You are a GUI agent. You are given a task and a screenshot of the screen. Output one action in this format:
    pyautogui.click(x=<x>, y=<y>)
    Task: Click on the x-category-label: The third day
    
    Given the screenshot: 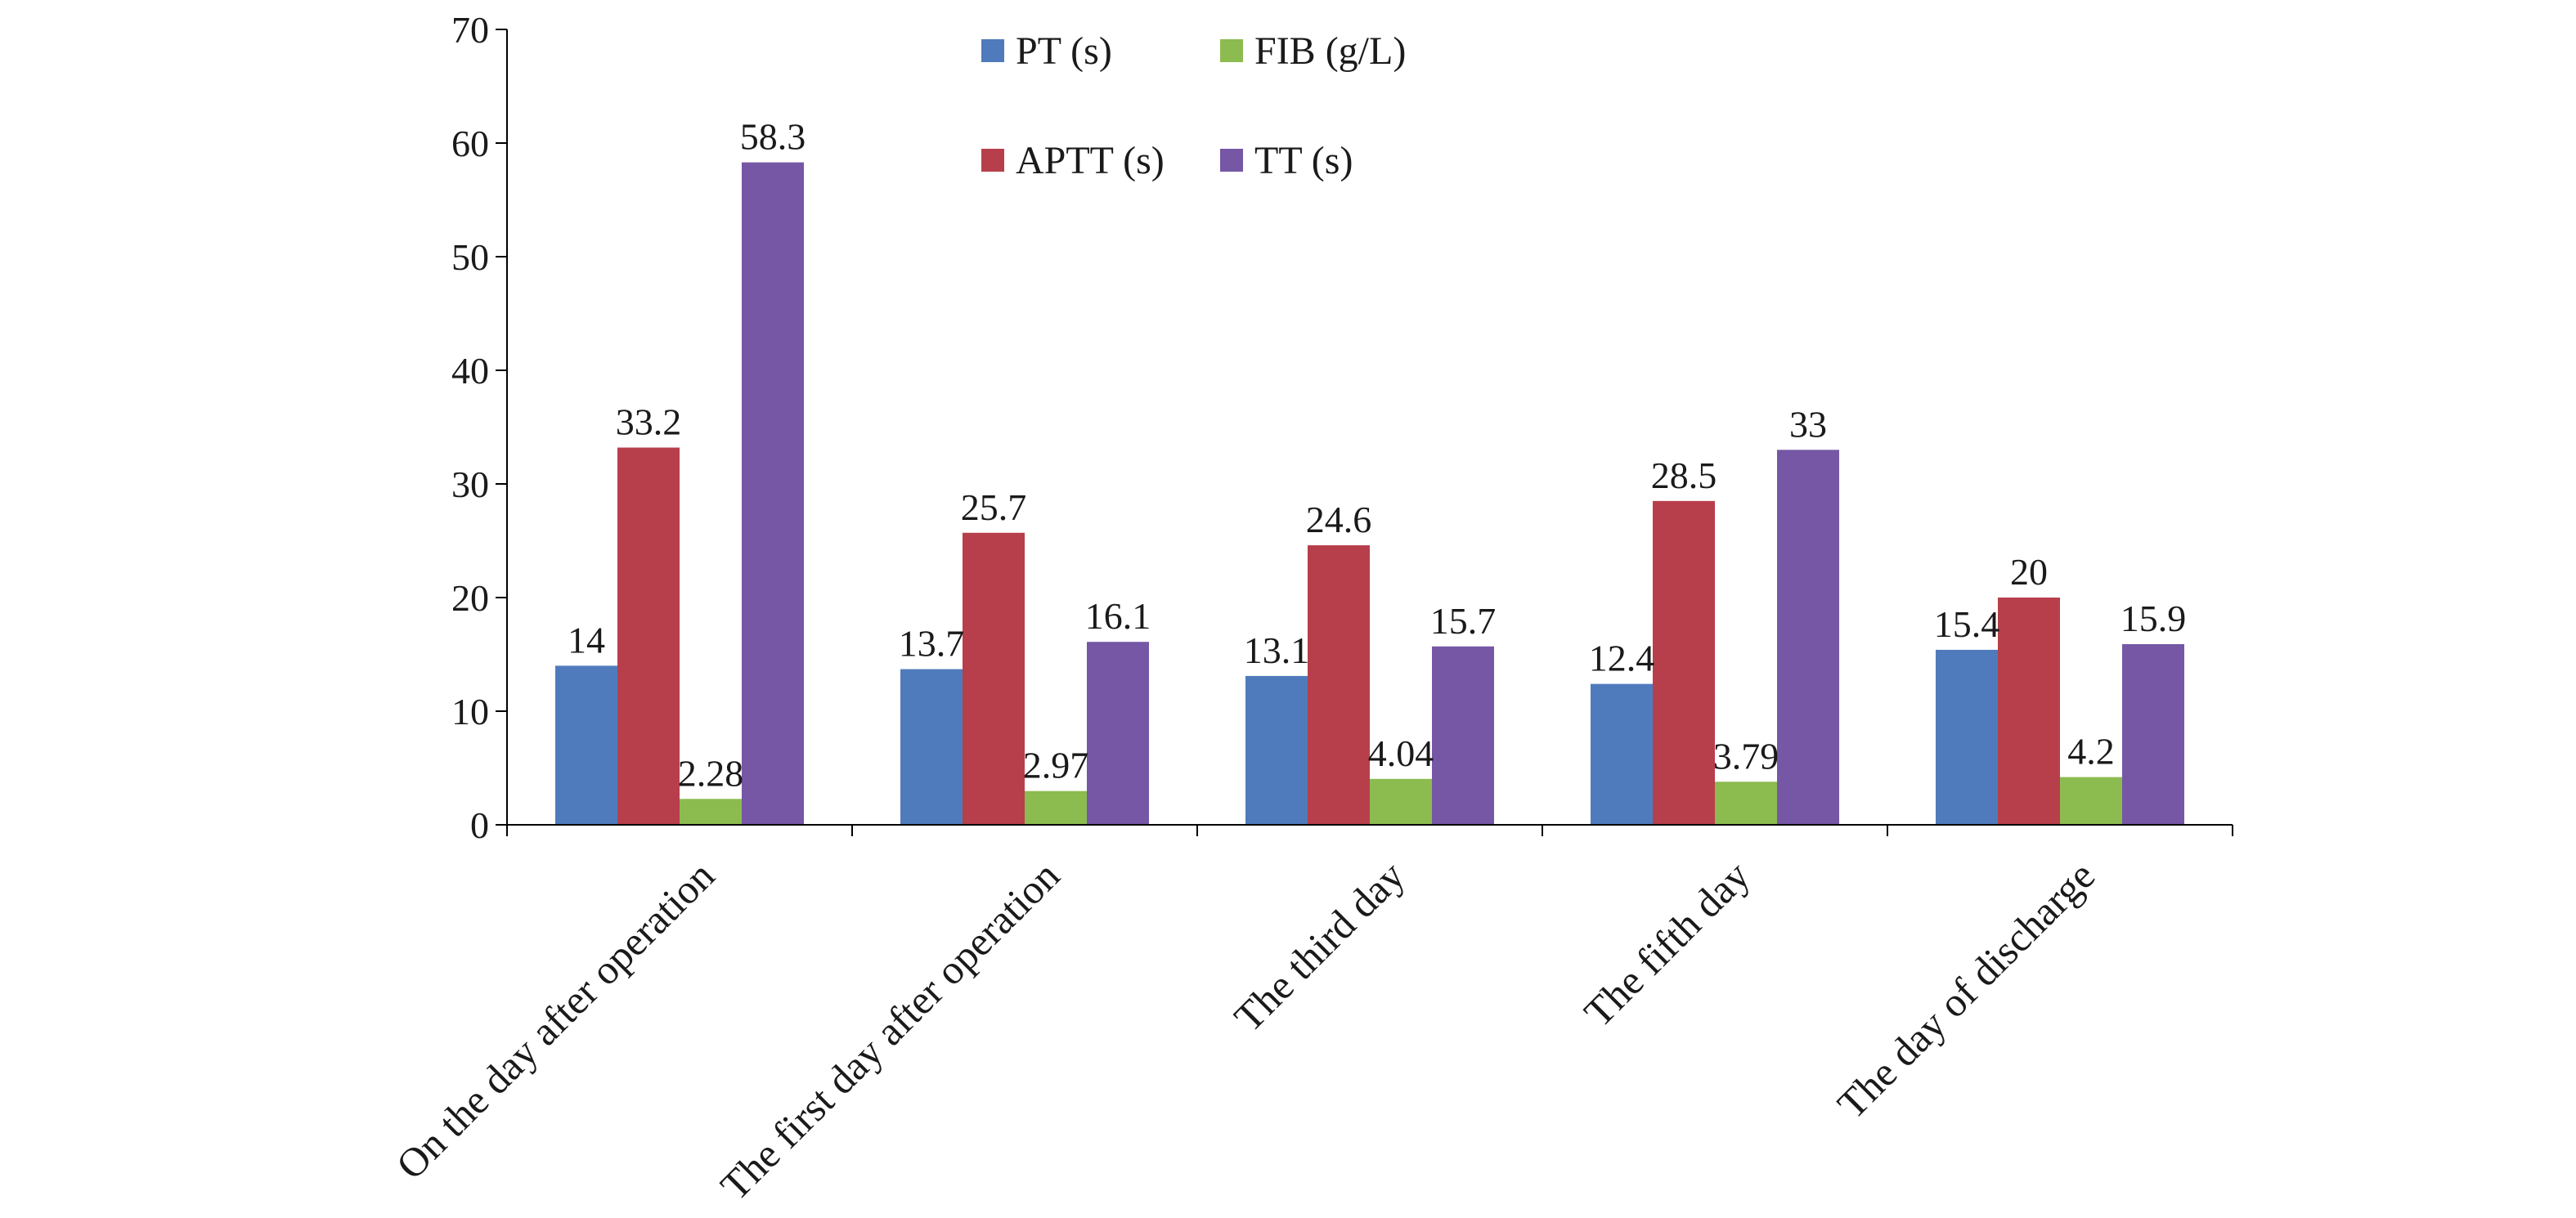 What is the action you would take?
    pyautogui.click(x=1319, y=947)
    